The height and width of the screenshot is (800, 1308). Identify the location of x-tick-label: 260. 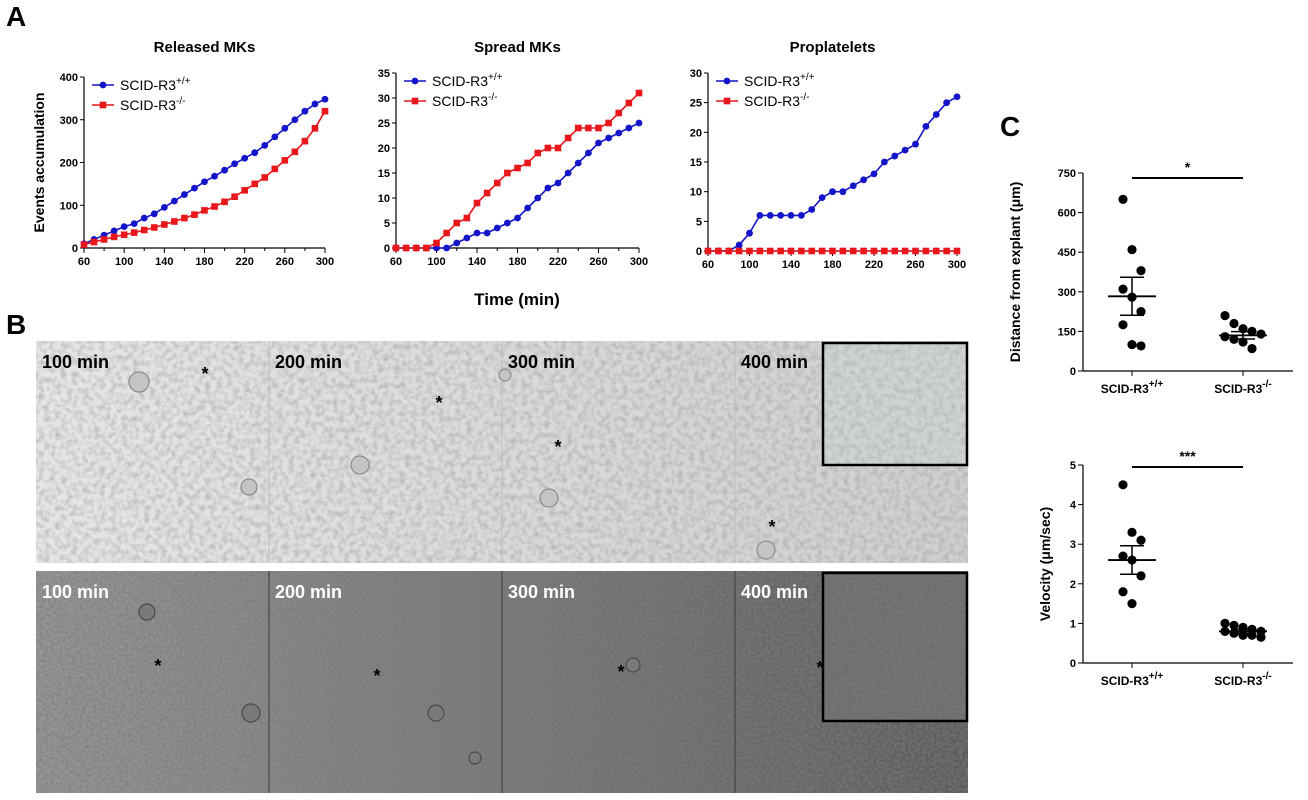
(285, 262).